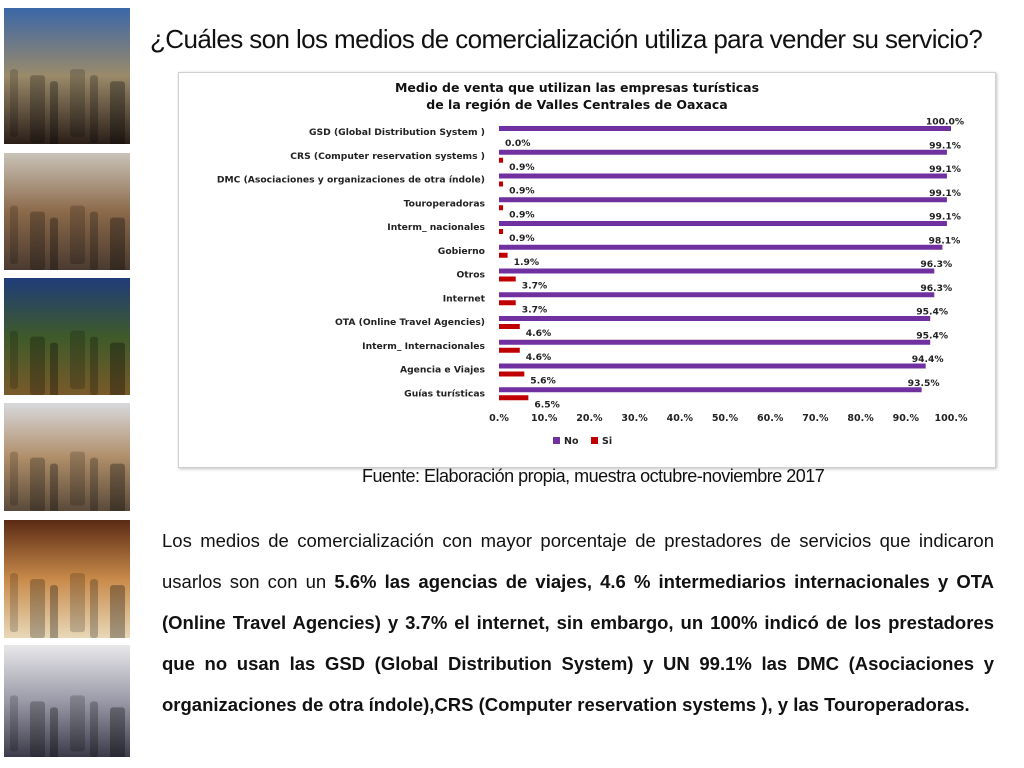 This screenshot has width=1024, height=768. What do you see at coordinates (461, 251) in the screenshot?
I see `category-label: Gobierno` at bounding box center [461, 251].